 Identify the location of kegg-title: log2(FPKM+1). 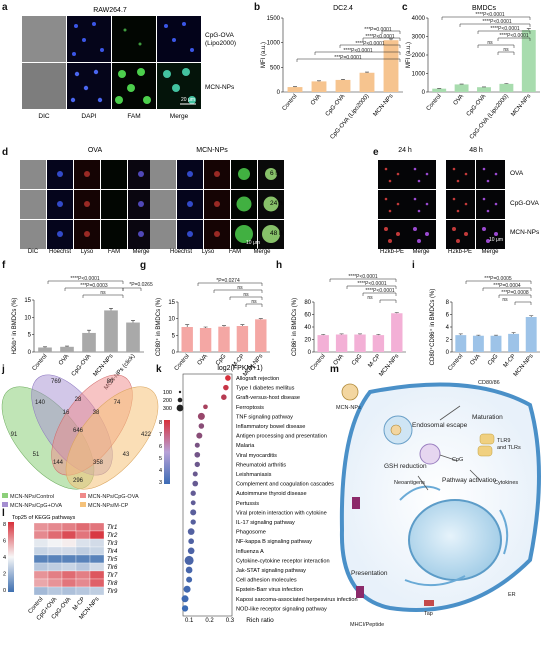
(239, 368).